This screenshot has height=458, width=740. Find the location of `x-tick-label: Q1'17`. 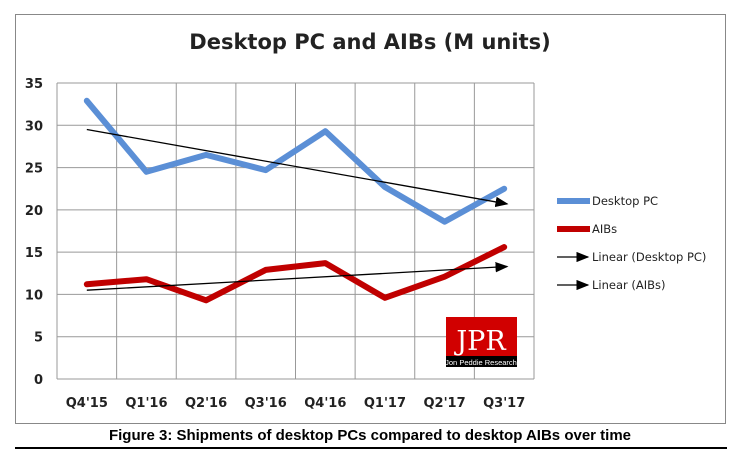

x-tick-label: Q1'17 is located at coordinates (385, 403).